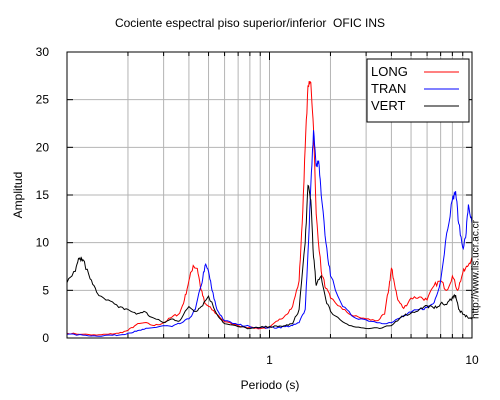 Image resolution: width=500 pixels, height=400 pixels. Describe the element at coordinates (45, 290) in the screenshot. I see `y-tick-label: 5` at that location.